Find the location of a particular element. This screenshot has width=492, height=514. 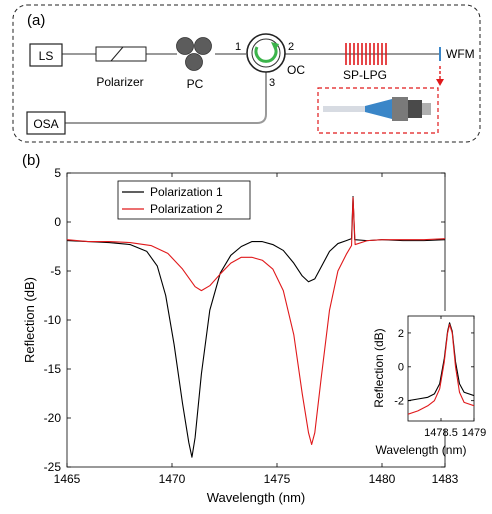

zoom-arrow-icon is located at coordinates (440, 82).